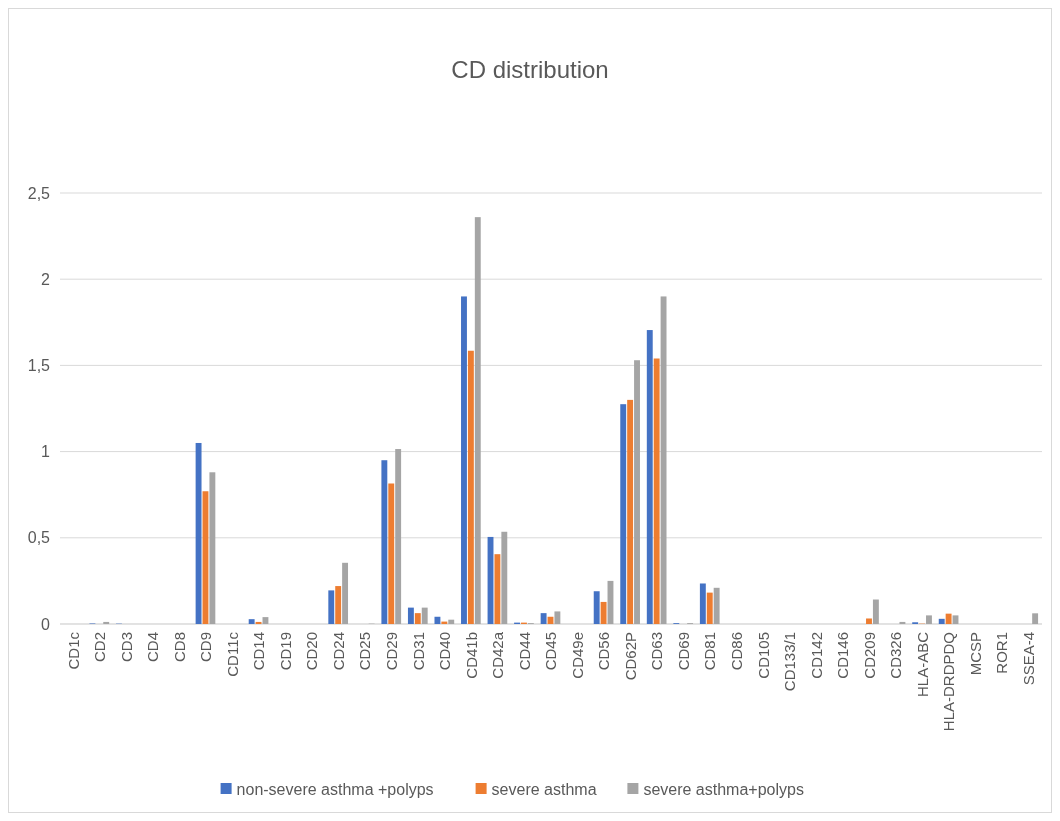 This screenshot has width=1060, height=821. I want to click on x-tick-label: CD14, so click(259, 651).